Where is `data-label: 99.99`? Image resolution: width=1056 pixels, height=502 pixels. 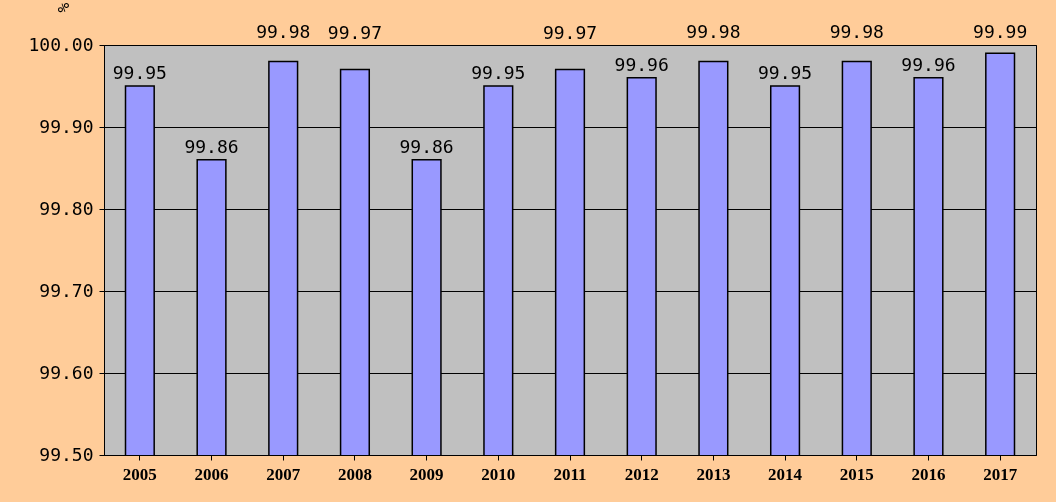
data-label: 99.99 is located at coordinates (1000, 32).